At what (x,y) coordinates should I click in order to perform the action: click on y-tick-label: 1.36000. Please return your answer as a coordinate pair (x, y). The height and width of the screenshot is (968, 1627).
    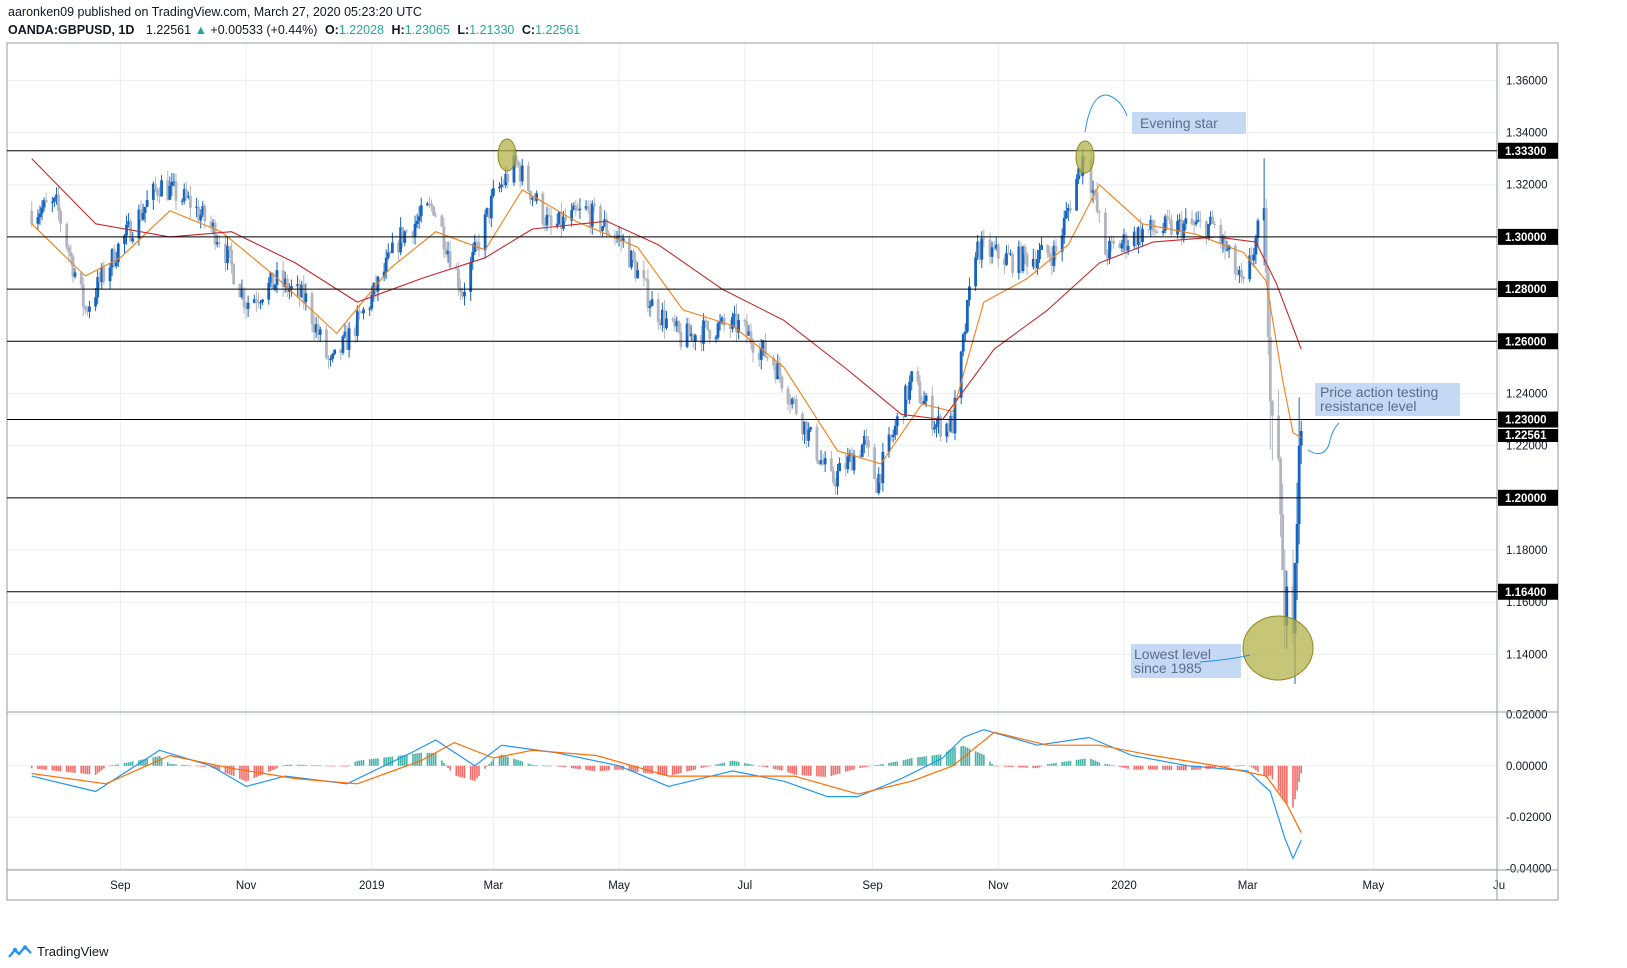
    Looking at the image, I should click on (1527, 81).